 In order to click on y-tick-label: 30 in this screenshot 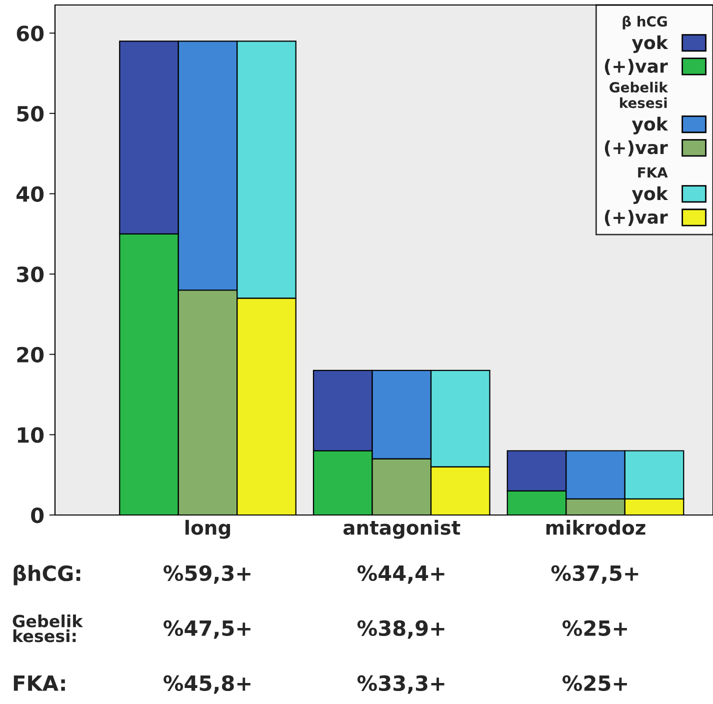, I will do `click(30, 274)`.